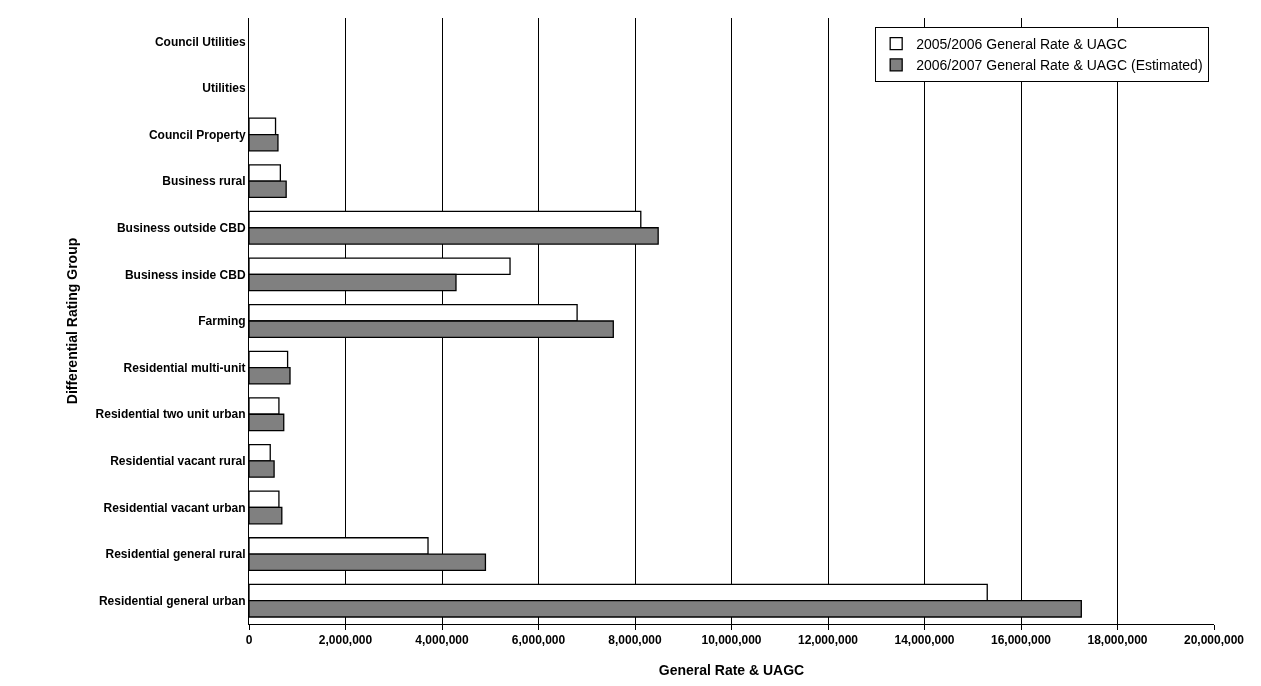 The height and width of the screenshot is (686, 1261). Describe the element at coordinates (197, 134) in the screenshot. I see `y-tick-label: Council Property` at that location.